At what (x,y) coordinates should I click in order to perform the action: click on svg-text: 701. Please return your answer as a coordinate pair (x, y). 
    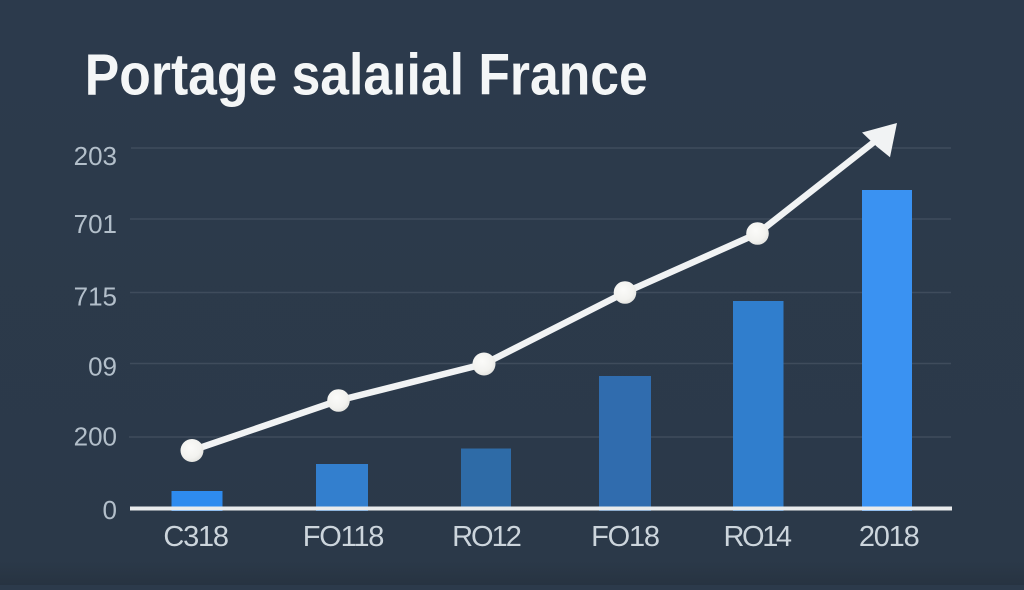
    Looking at the image, I should click on (95, 224).